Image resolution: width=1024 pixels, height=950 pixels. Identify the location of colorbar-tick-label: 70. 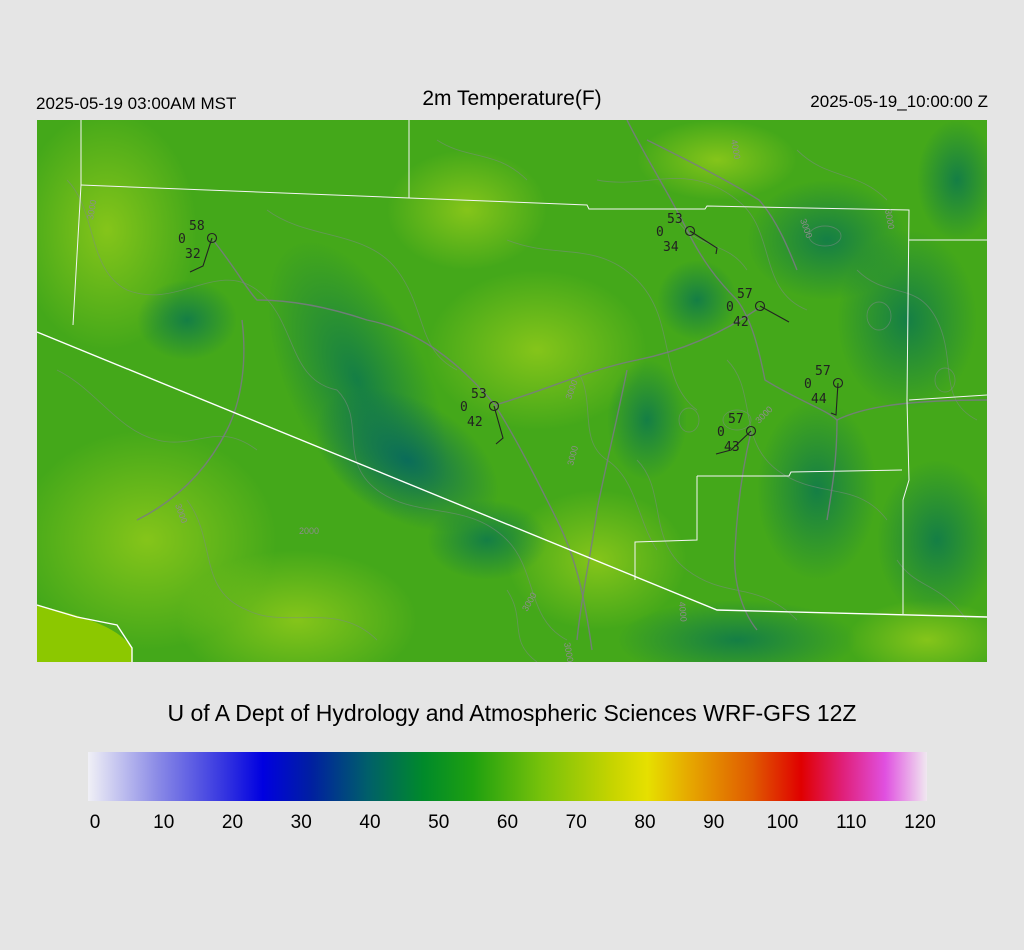
(576, 822).